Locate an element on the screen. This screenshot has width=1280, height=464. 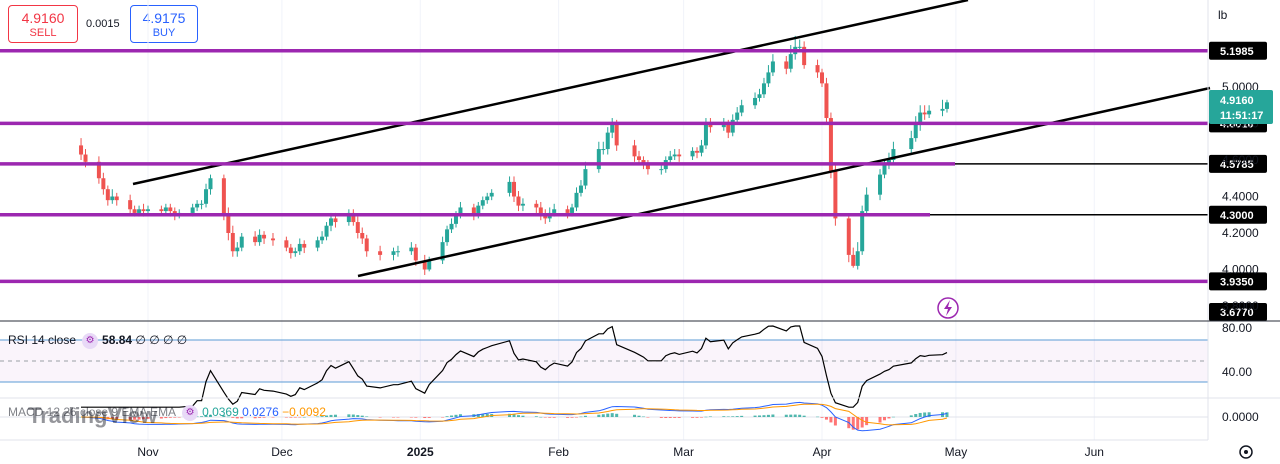
rsi-value: 58.84 is located at coordinates (117, 340).